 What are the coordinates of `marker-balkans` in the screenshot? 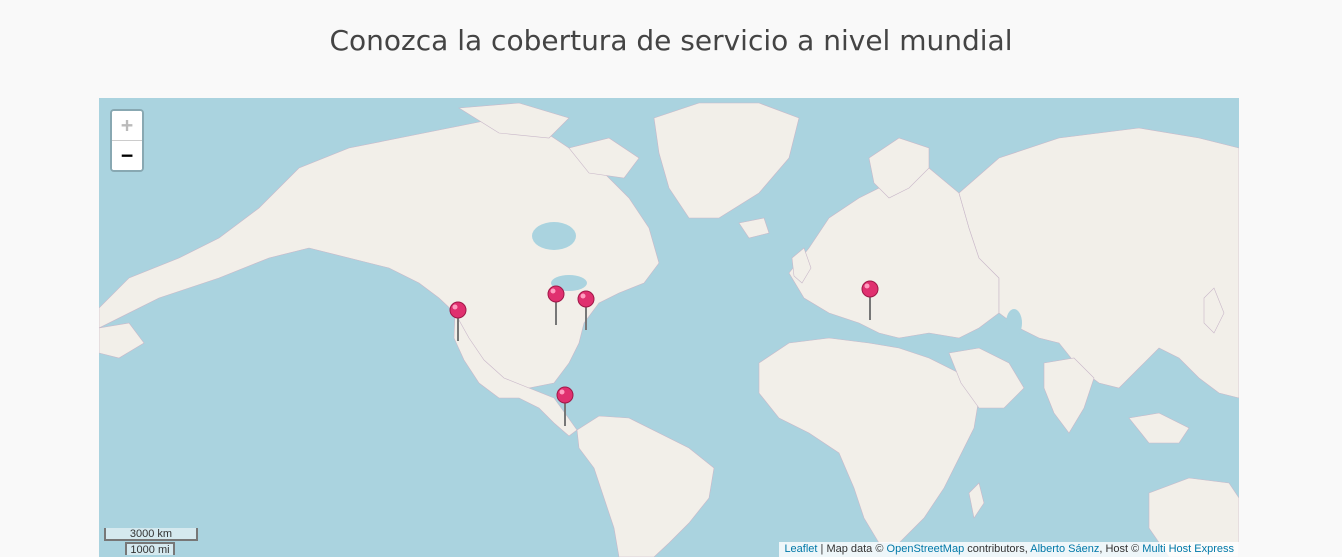 It's located at (870, 303).